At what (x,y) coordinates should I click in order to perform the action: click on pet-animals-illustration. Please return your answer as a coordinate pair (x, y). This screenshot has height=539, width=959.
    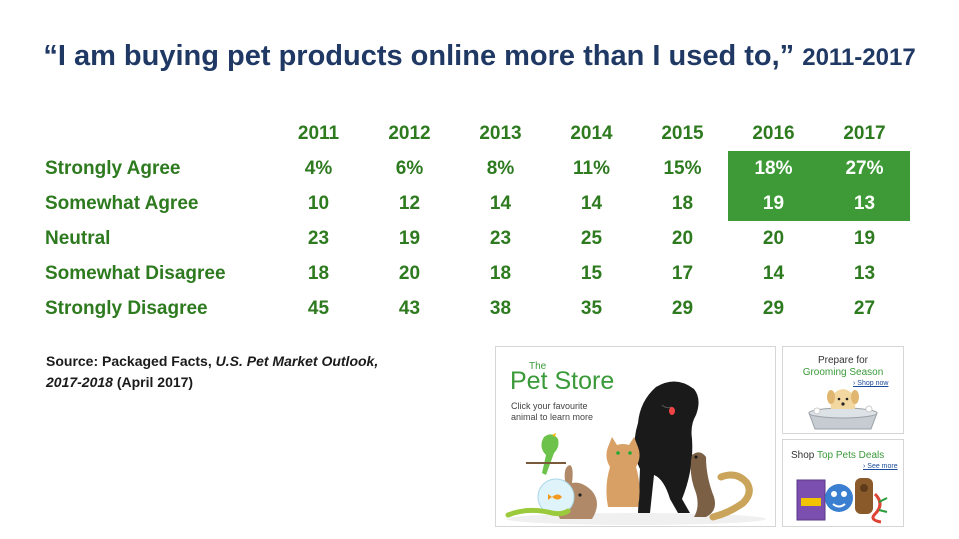
    Looking at the image, I should click on (635, 453).